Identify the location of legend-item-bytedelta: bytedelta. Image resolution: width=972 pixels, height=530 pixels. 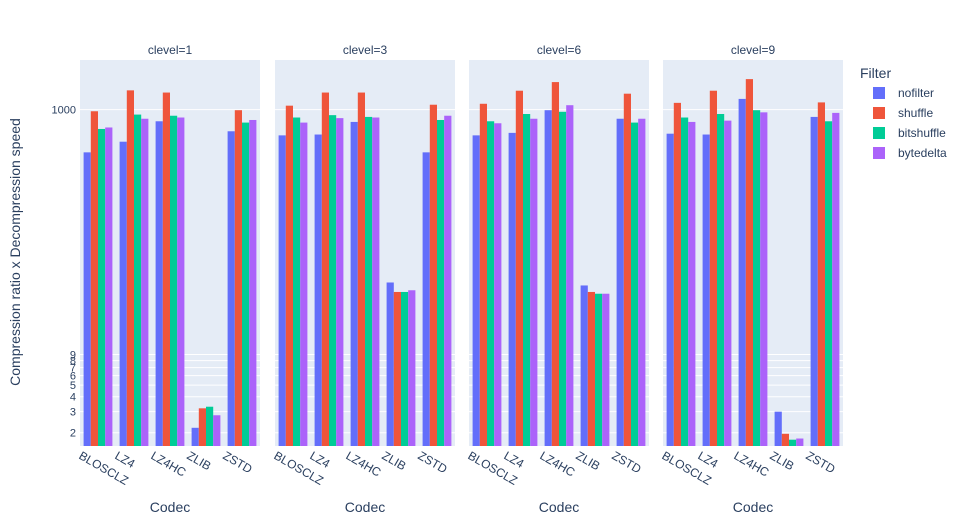
(910, 153).